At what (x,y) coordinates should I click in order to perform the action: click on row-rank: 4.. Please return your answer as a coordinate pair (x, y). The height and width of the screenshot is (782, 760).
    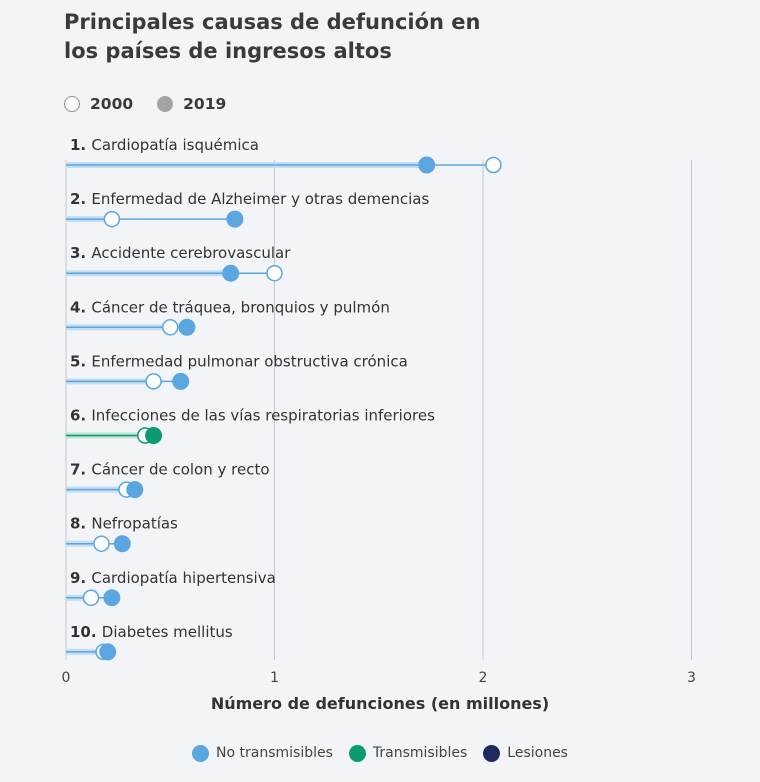
    Looking at the image, I should click on (80, 307).